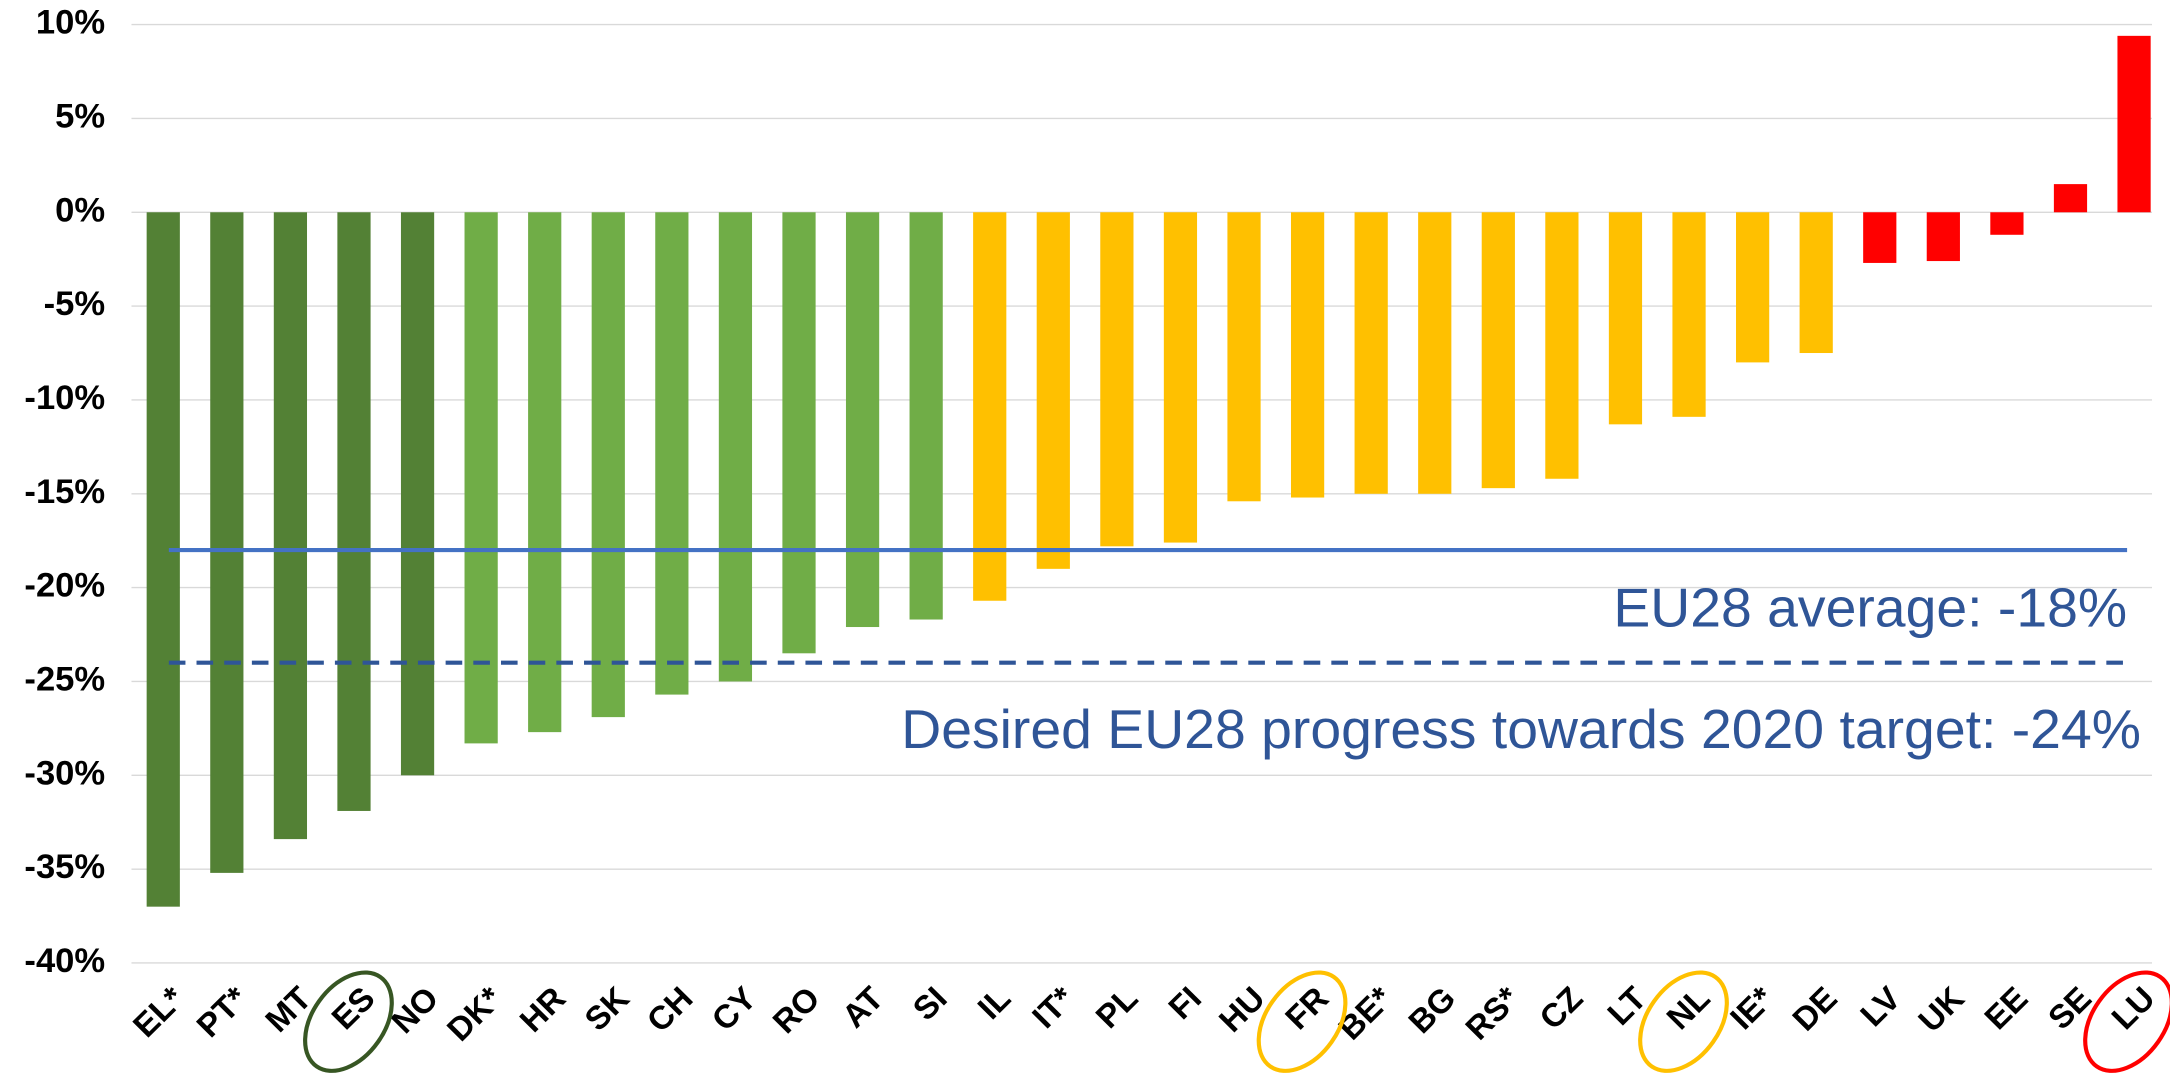  What do you see at coordinates (64, 680) in the screenshot?
I see `y-tick-label: -25%` at bounding box center [64, 680].